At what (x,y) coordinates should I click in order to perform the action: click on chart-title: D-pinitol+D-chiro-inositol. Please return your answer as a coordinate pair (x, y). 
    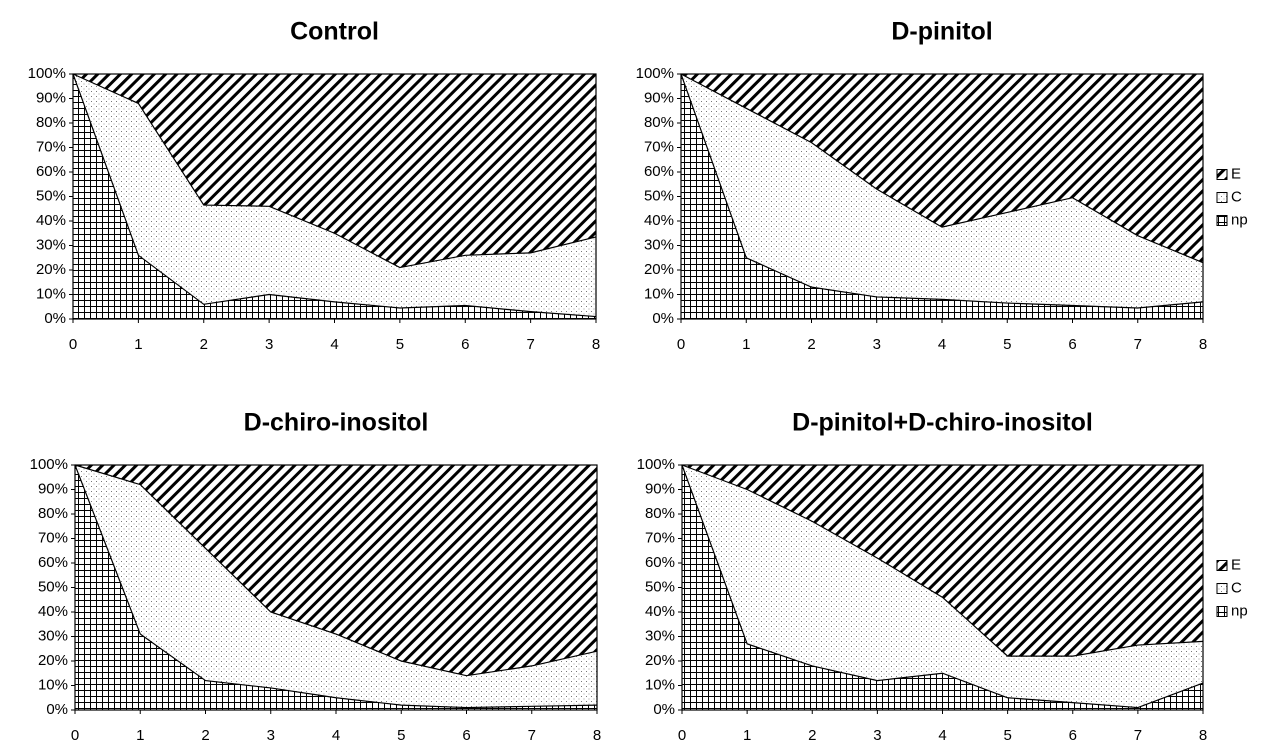
    Looking at the image, I should click on (942, 423).